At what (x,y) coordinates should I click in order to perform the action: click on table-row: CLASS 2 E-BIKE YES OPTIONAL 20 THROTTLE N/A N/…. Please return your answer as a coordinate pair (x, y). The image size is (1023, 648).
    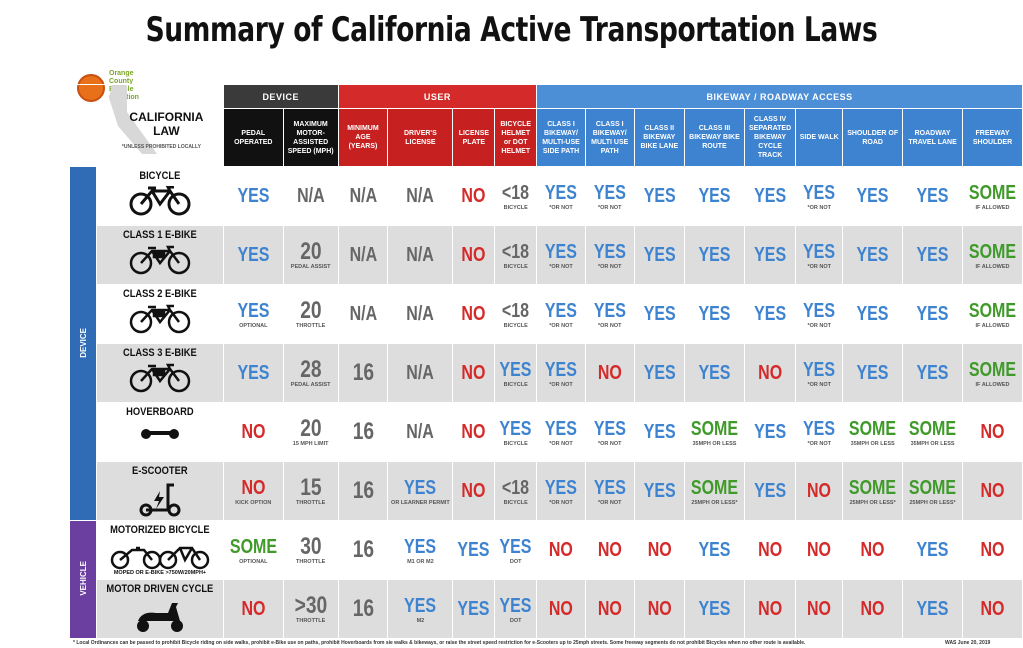
    Looking at the image, I should click on (546, 314).